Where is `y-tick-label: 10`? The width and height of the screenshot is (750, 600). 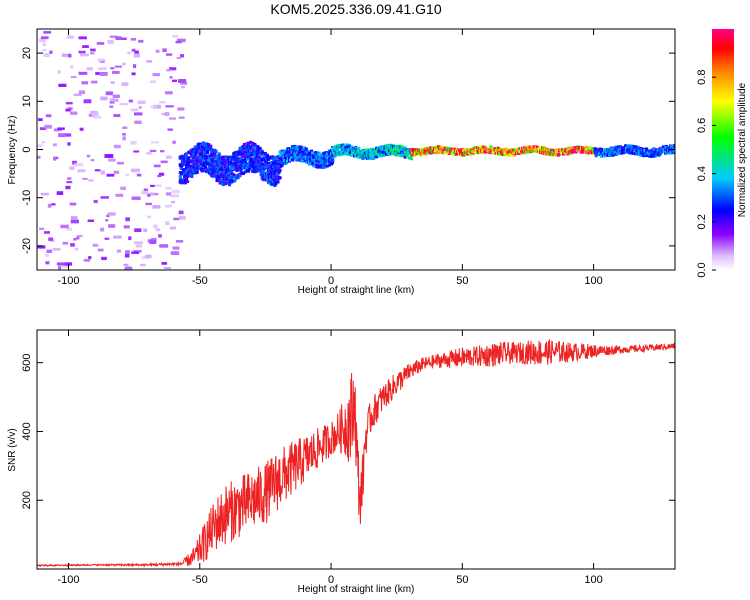
y-tick-label: 10 is located at coordinates (27, 101).